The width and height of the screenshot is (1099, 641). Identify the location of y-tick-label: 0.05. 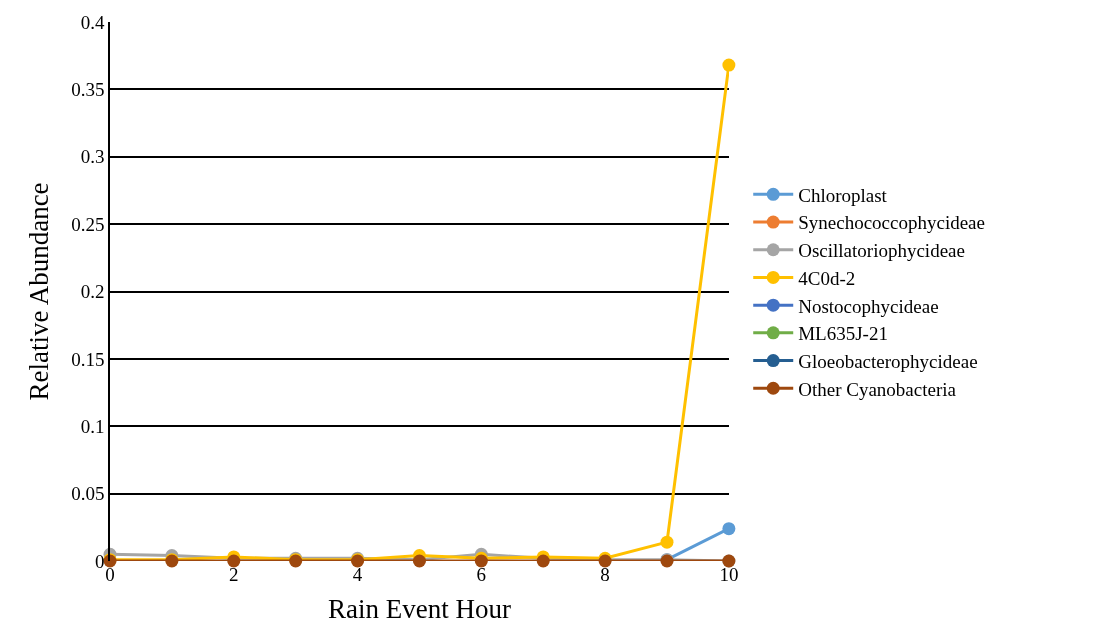
(88, 494).